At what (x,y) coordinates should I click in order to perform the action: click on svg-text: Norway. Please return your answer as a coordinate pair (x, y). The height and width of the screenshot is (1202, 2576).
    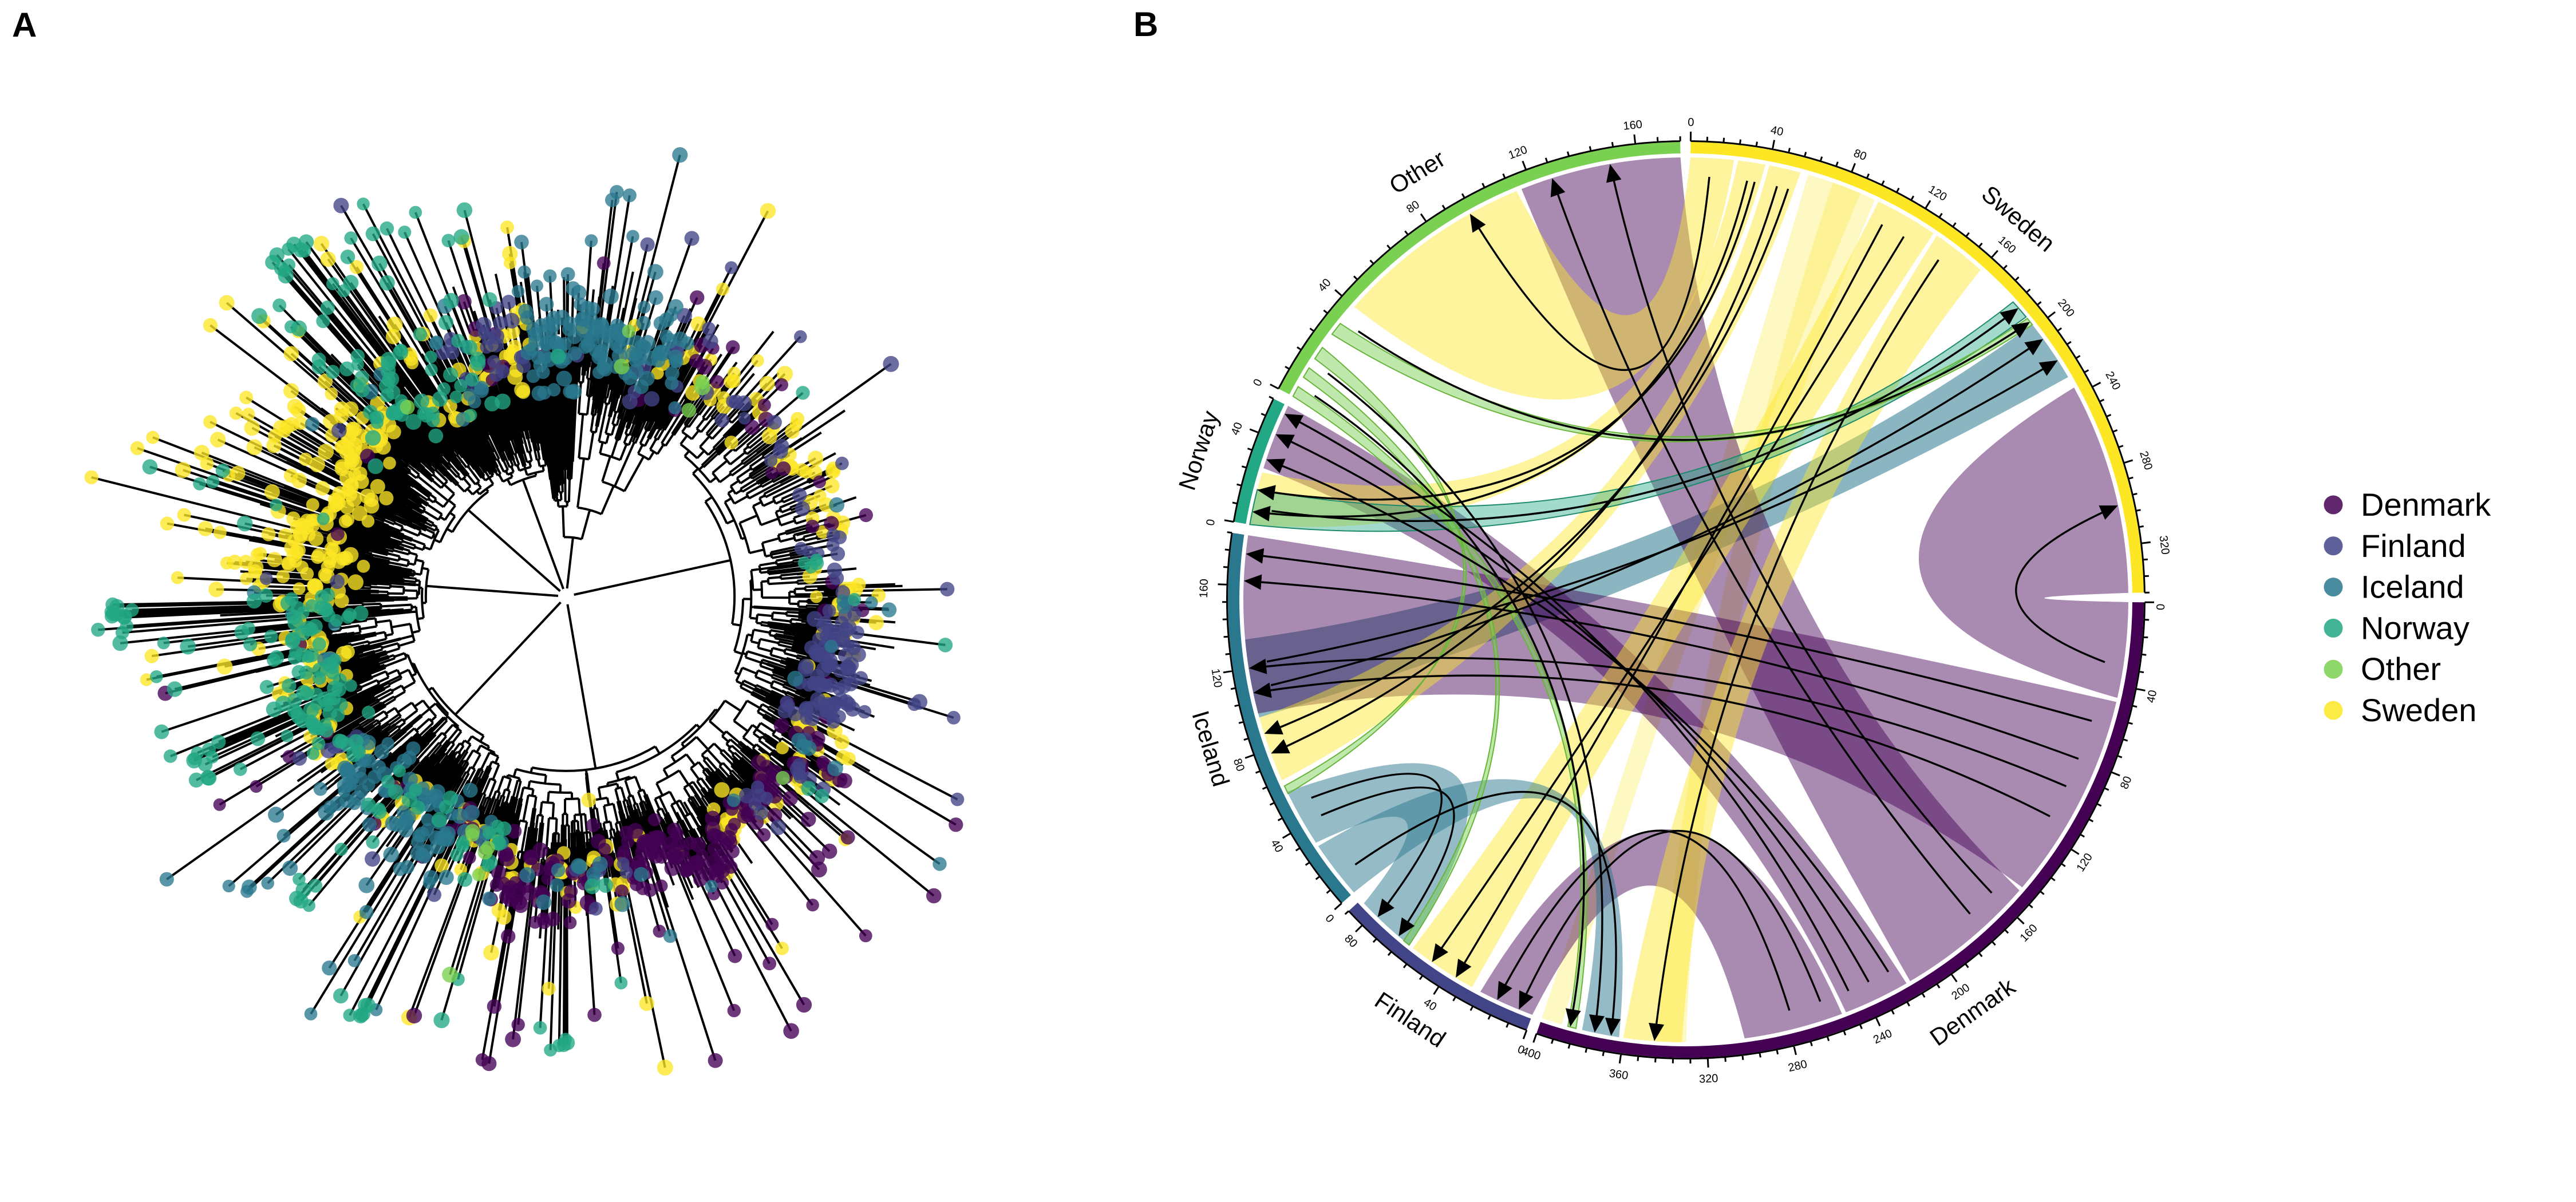
    Looking at the image, I should click on (2415, 628).